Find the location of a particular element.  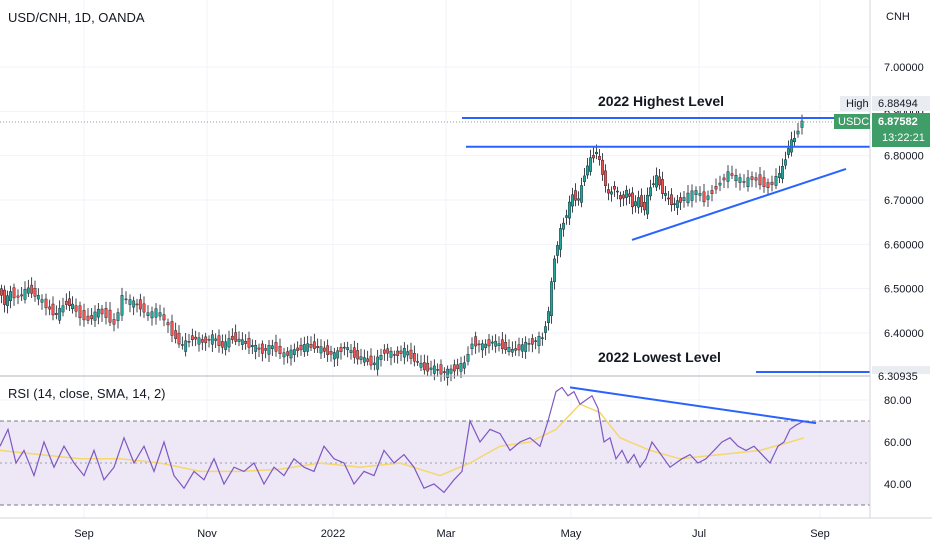

ascending-support-line is located at coordinates (739, 204).